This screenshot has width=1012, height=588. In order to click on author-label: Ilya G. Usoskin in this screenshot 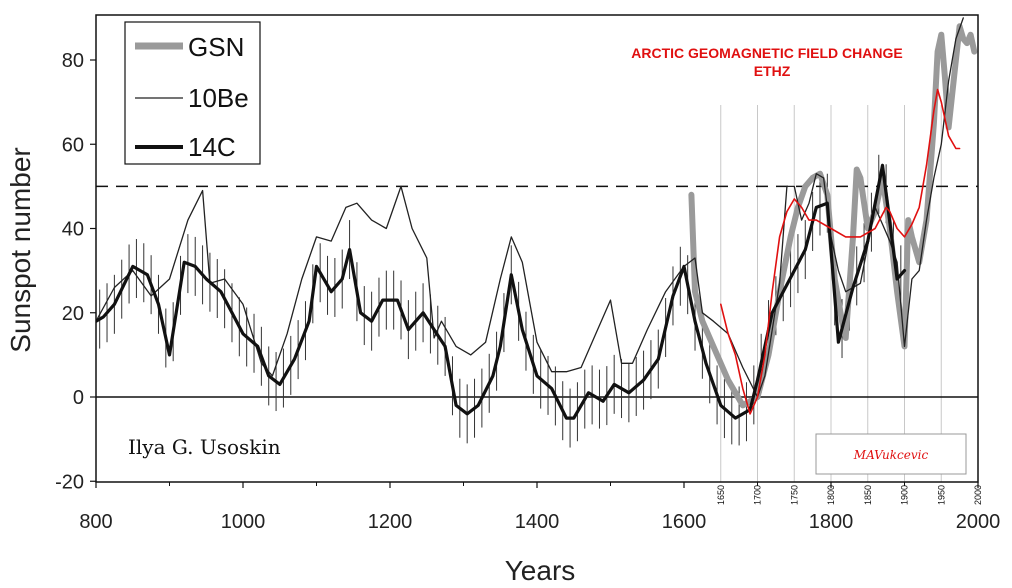, I will do `click(204, 447)`.